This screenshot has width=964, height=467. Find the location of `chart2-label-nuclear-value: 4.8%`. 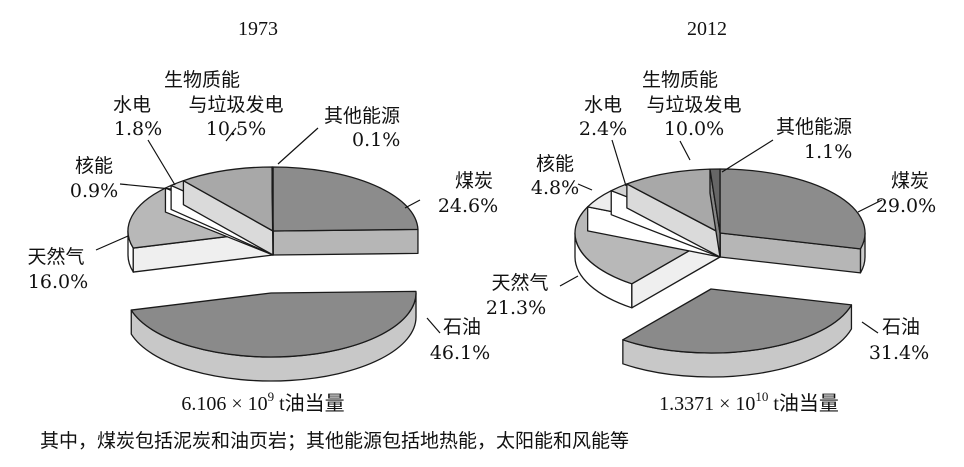

chart2-label-nuclear-value: 4.8% is located at coordinates (555, 188).